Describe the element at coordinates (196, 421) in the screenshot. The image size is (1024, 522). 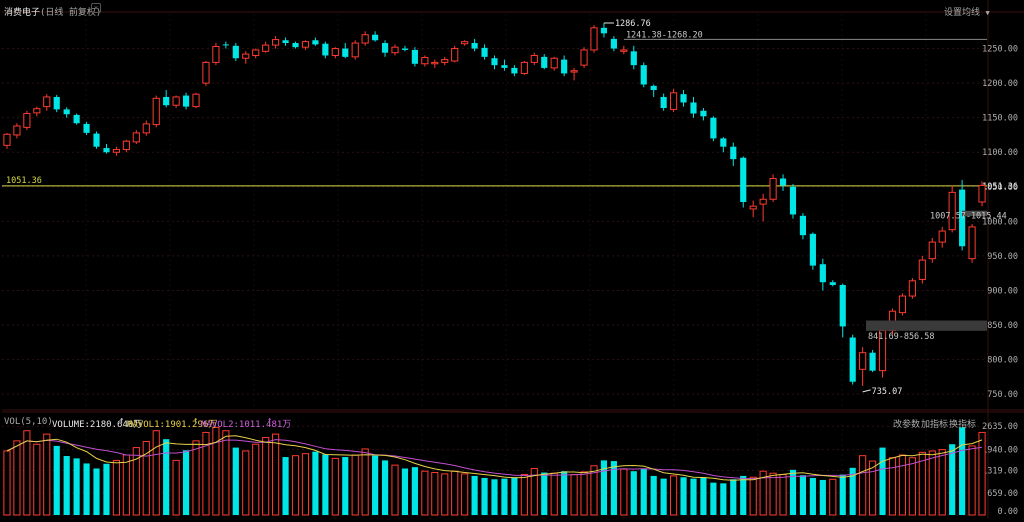
I see `up-arrow-icon: ↑` at that location.